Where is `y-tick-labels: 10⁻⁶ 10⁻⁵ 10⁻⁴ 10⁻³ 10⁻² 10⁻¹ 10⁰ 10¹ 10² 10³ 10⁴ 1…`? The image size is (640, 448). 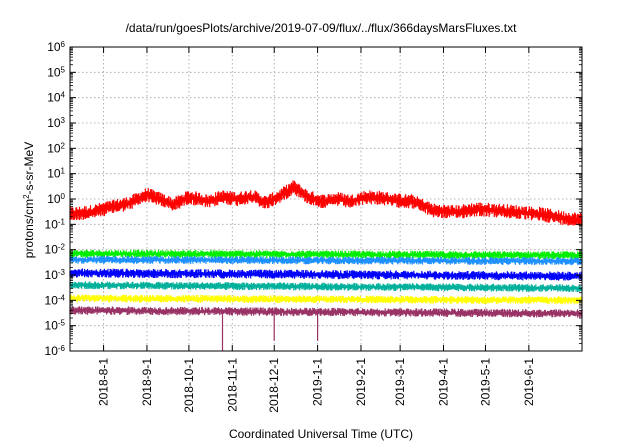 y-tick-labels: 10⁻⁶ 10⁻⁵ 10⁻⁴ 10⁻³ 10⁻² 10⁻¹ 10⁰ 10¹ 10² 10³ 10⁴ 1… is located at coordinates (55, 199).